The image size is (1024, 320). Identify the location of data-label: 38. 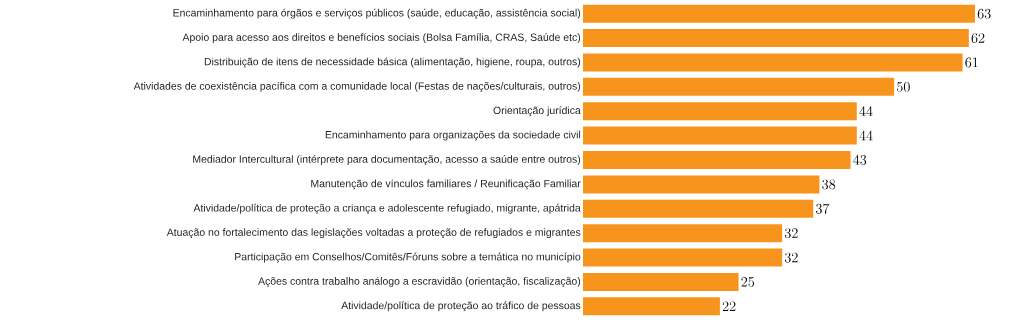
(829, 184).